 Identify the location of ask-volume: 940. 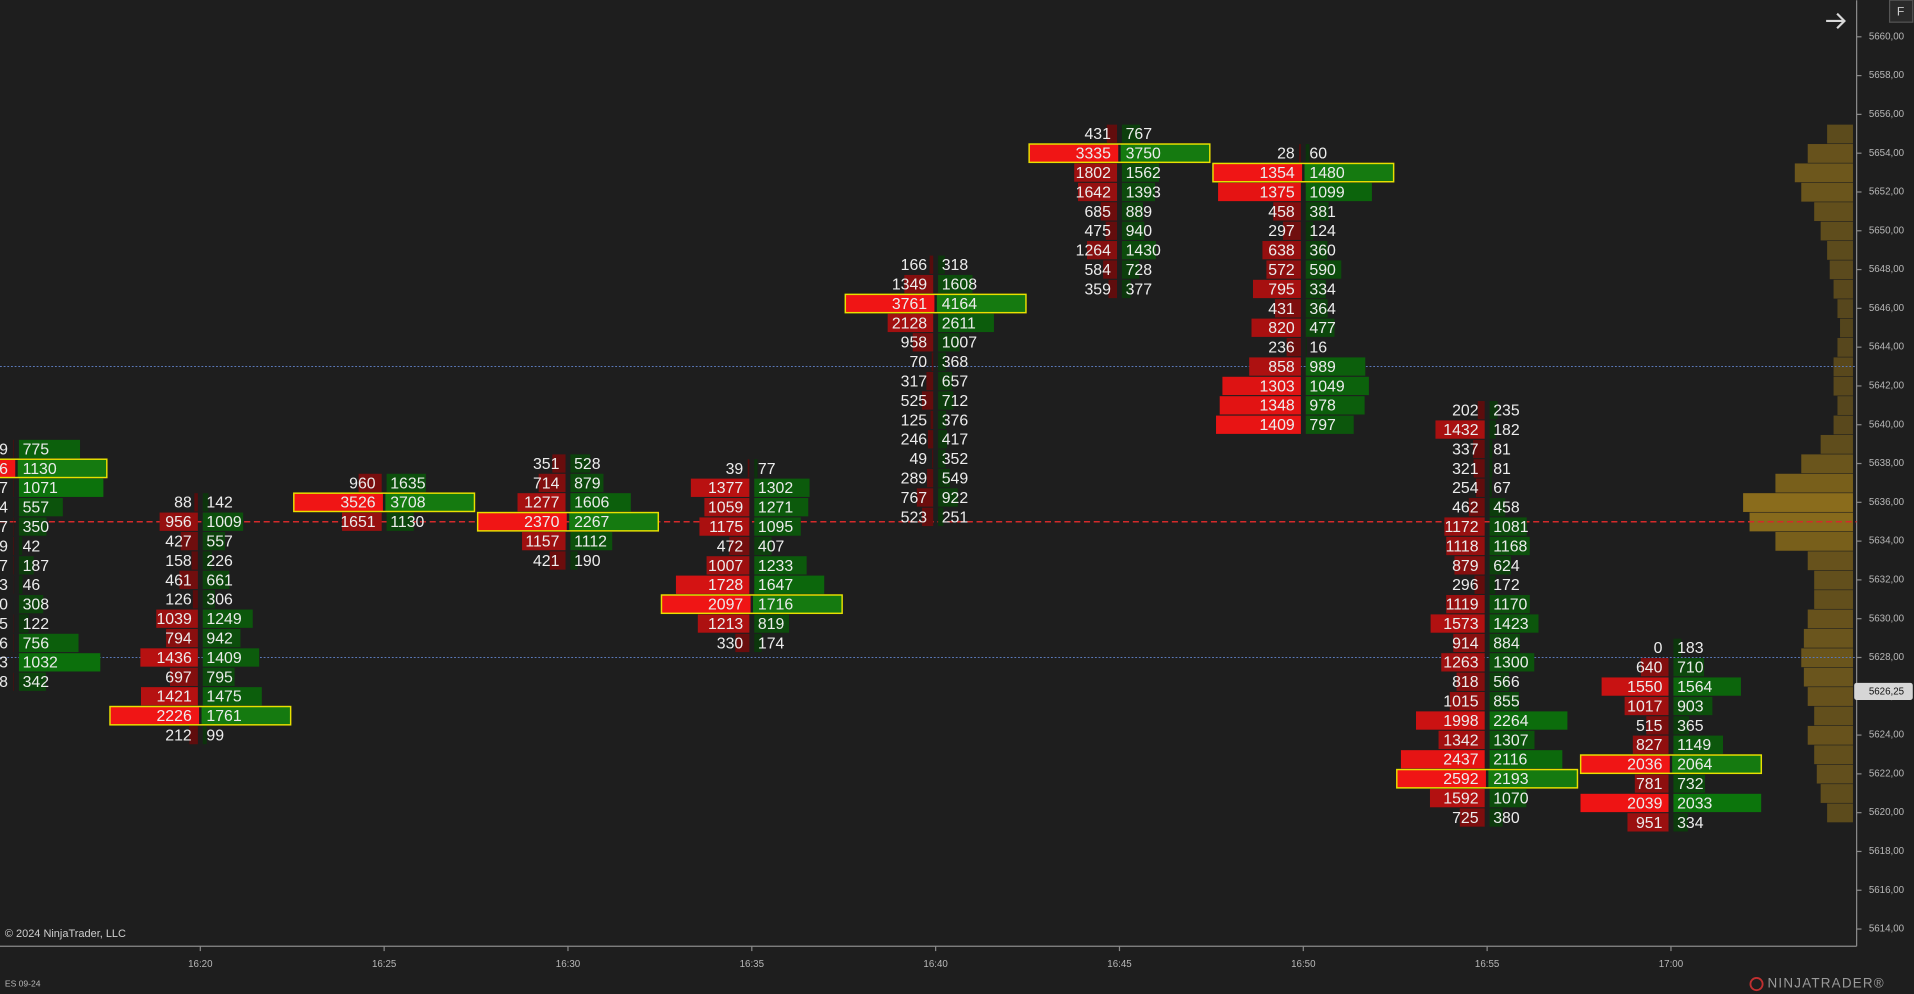
(1139, 231).